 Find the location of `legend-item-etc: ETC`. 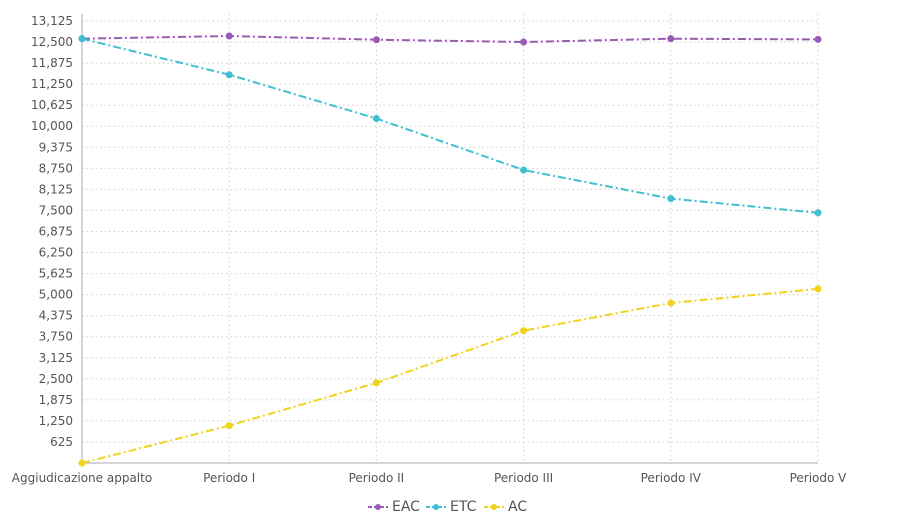

legend-item-etc: ETC is located at coordinates (451, 507).